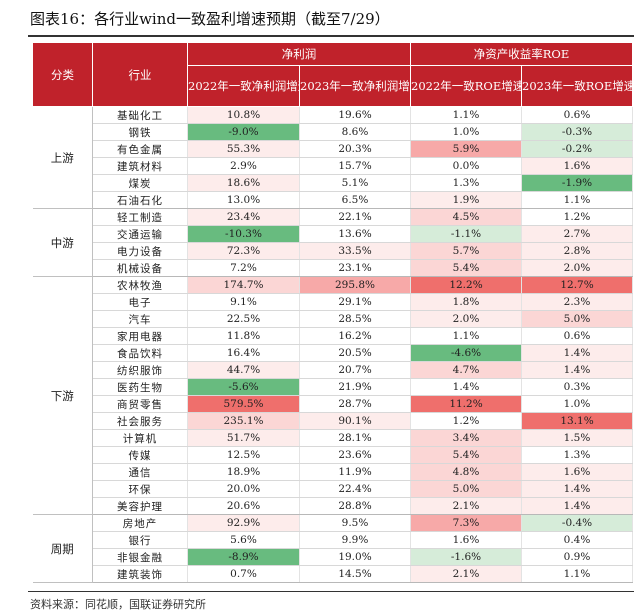  I want to click on header-group-profit: 净利润, so click(299, 54).